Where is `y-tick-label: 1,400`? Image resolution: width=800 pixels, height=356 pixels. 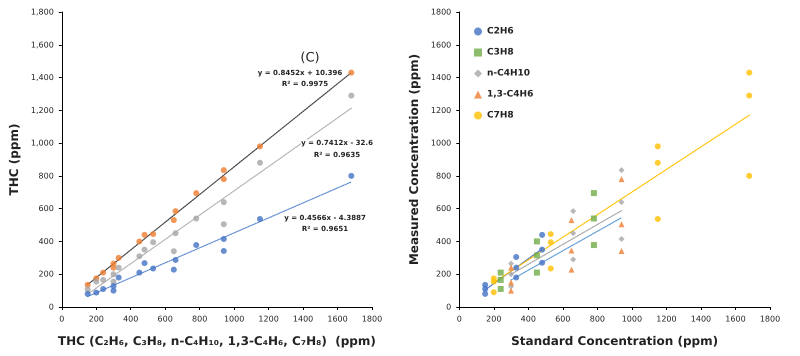
y-tick-label: 1,400 is located at coordinates (42, 77).